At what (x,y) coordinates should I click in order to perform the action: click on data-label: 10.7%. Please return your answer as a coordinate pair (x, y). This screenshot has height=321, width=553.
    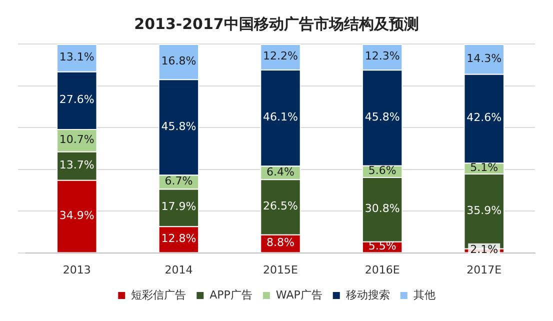
    Looking at the image, I should click on (76, 139).